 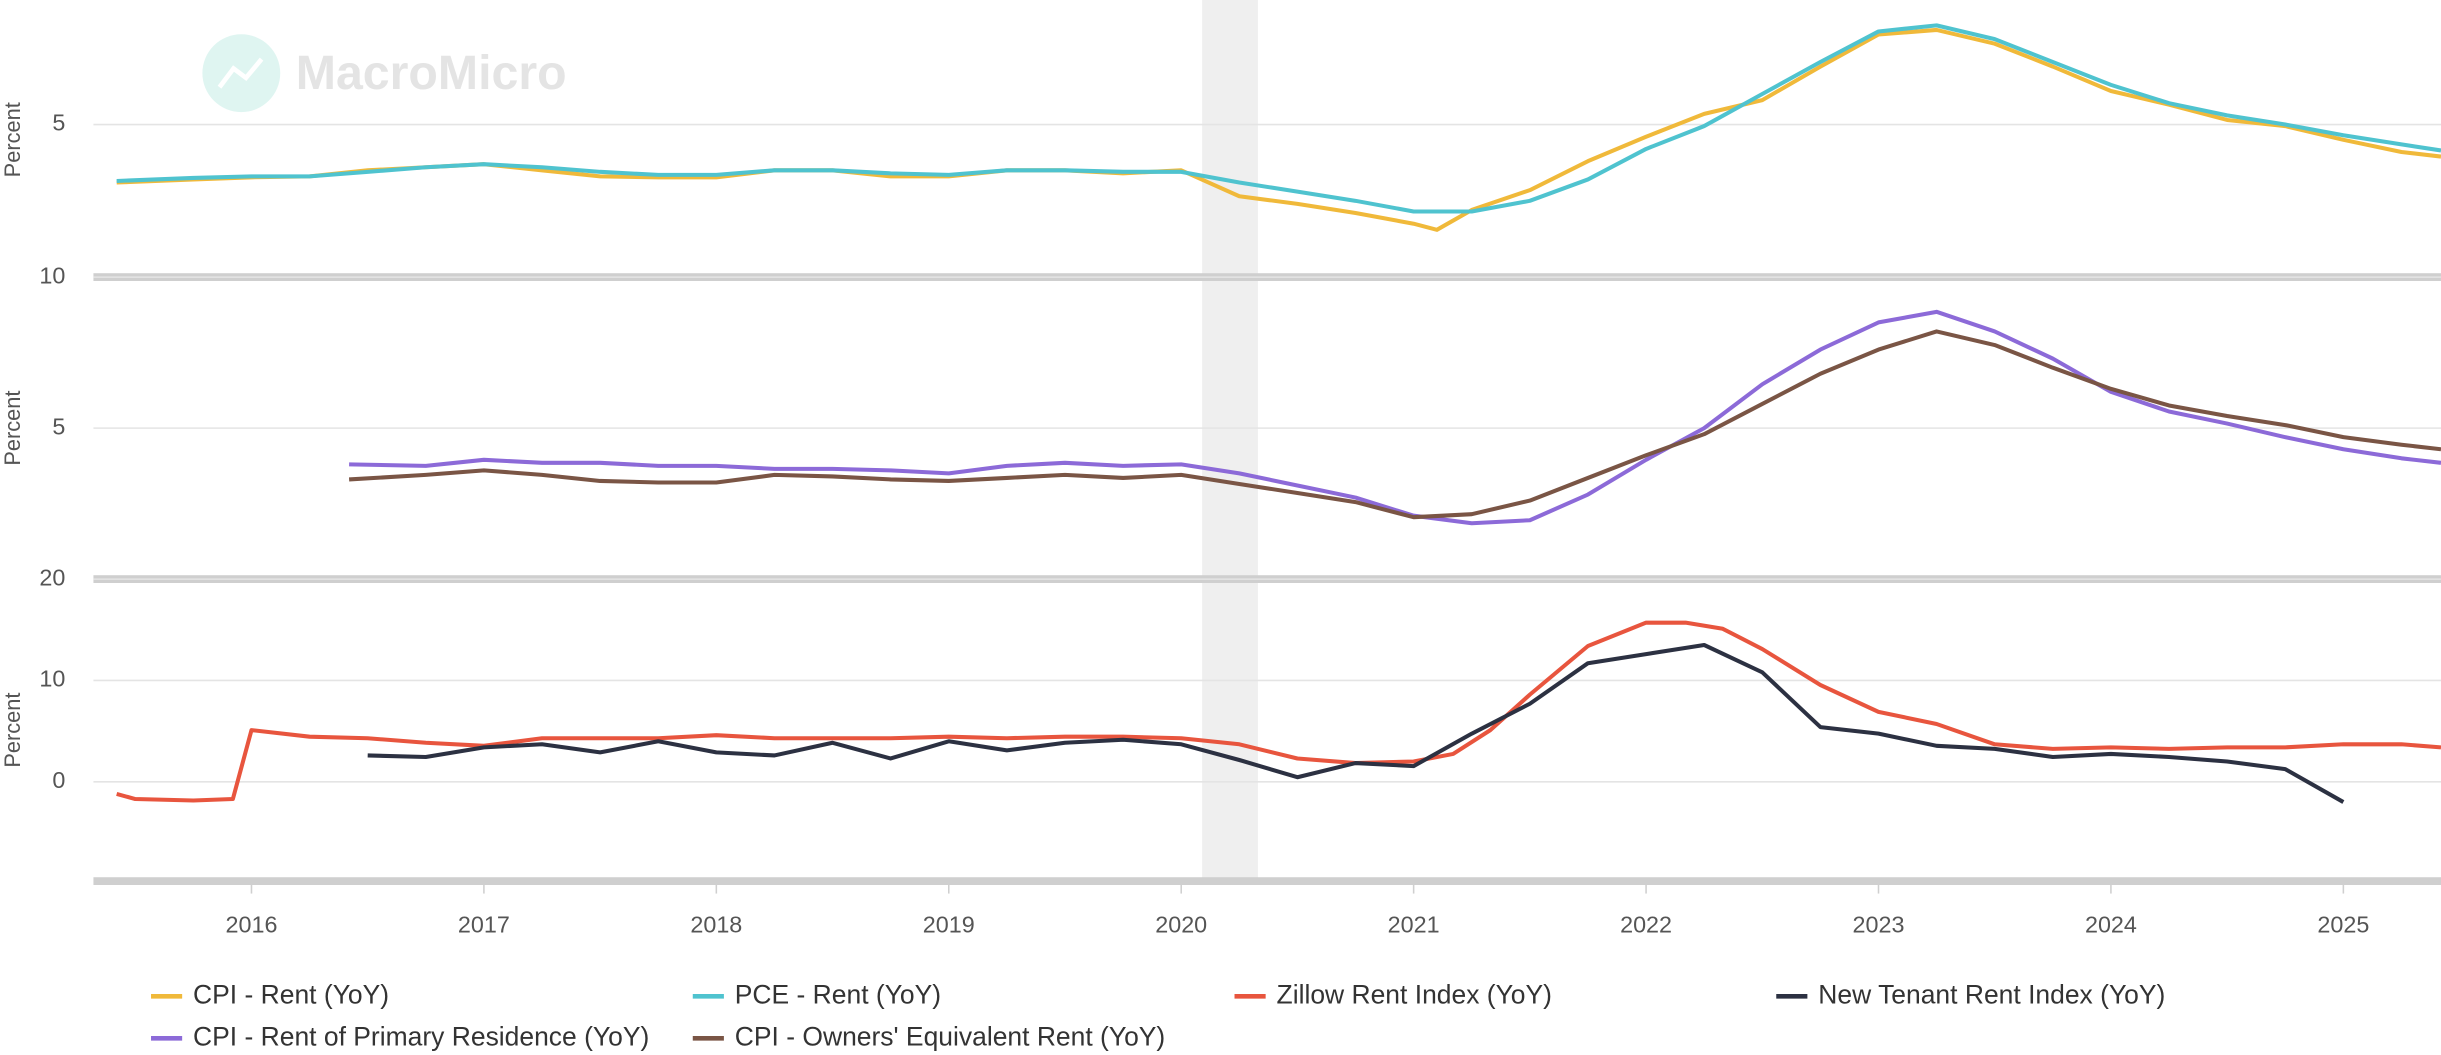 I want to click on legend-label: CPI - Rent of Primary Residence (YoY), so click(x=421, y=1036).